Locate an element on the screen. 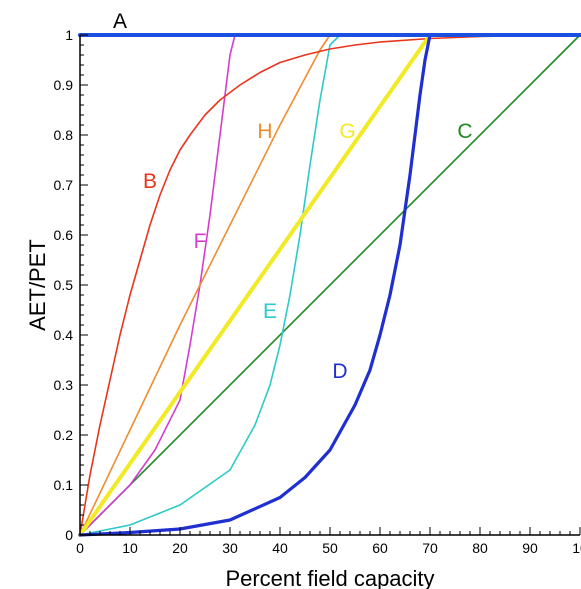  series-label-a: A is located at coordinates (120, 21).